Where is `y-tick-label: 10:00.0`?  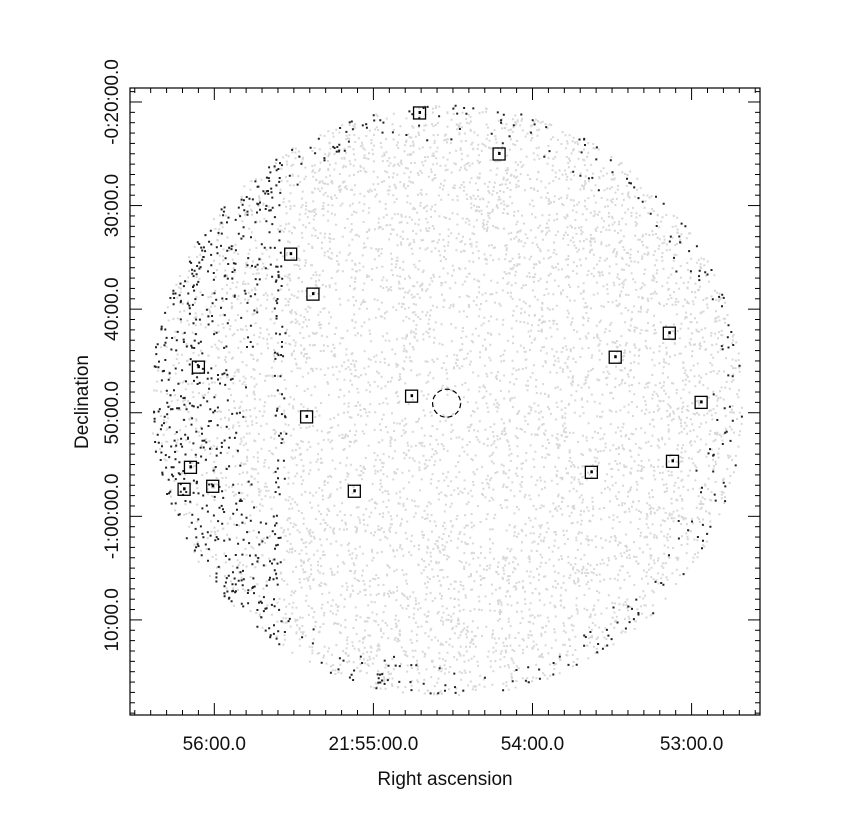 y-tick-label: 10:00.0 is located at coordinates (112, 619).